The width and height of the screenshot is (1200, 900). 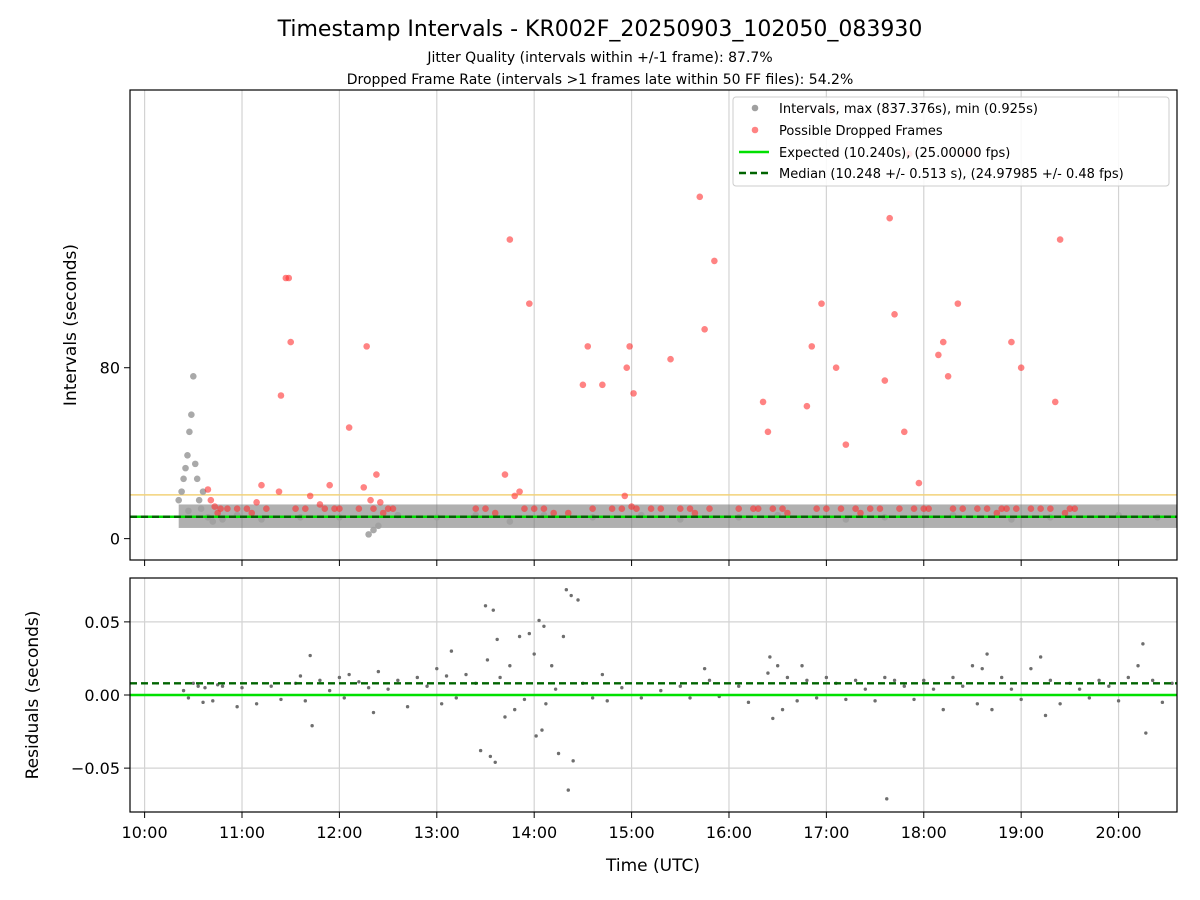 What do you see at coordinates (652, 866) in the screenshot?
I see `x-axis-label: Time (UTC)` at bounding box center [652, 866].